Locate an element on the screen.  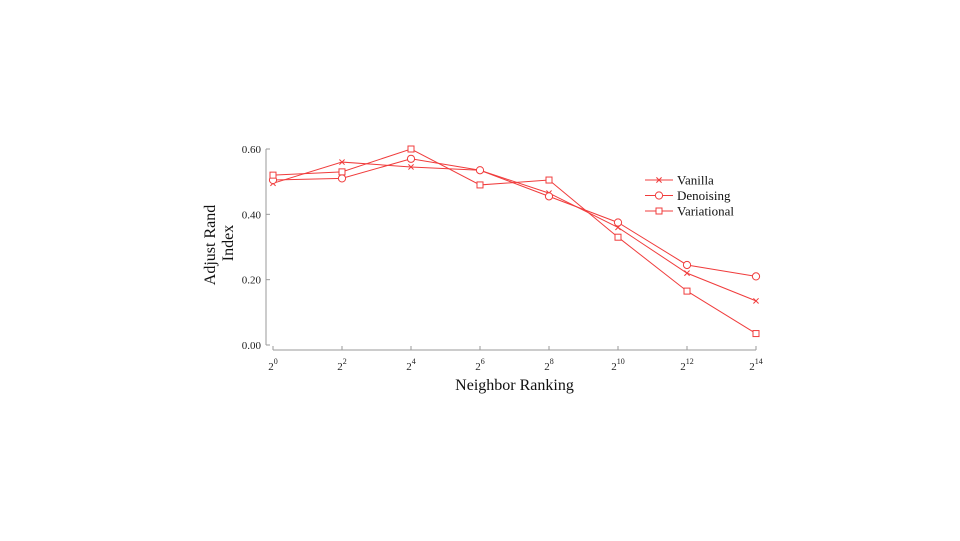
legend-label: Vanilla is located at coordinates (695, 180).